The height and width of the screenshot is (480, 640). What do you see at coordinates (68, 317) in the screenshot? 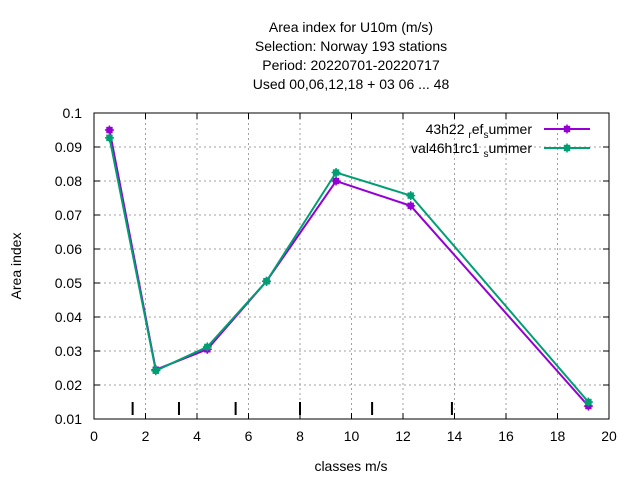
I see `y-tick-label: 0.04` at bounding box center [68, 317].